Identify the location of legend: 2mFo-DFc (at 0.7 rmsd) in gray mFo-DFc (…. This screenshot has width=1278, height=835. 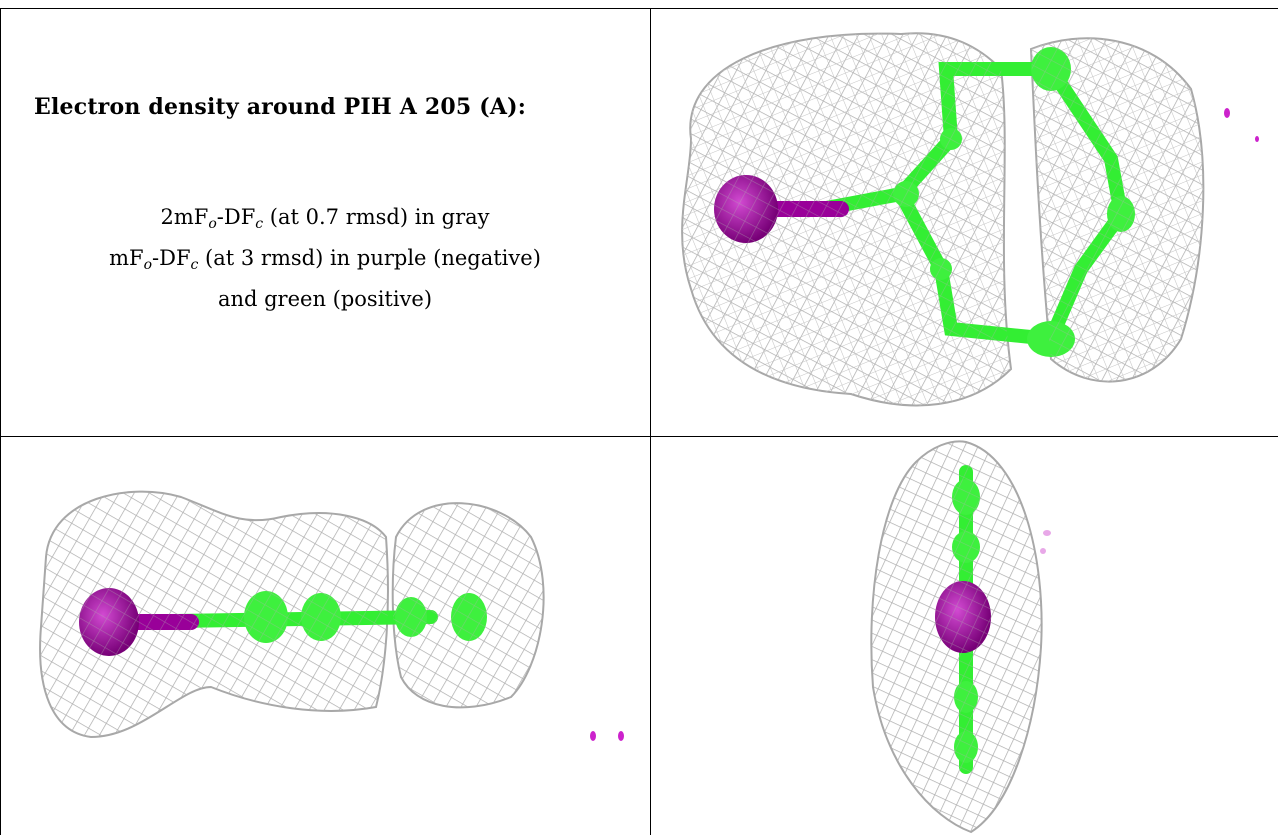
(325, 258).